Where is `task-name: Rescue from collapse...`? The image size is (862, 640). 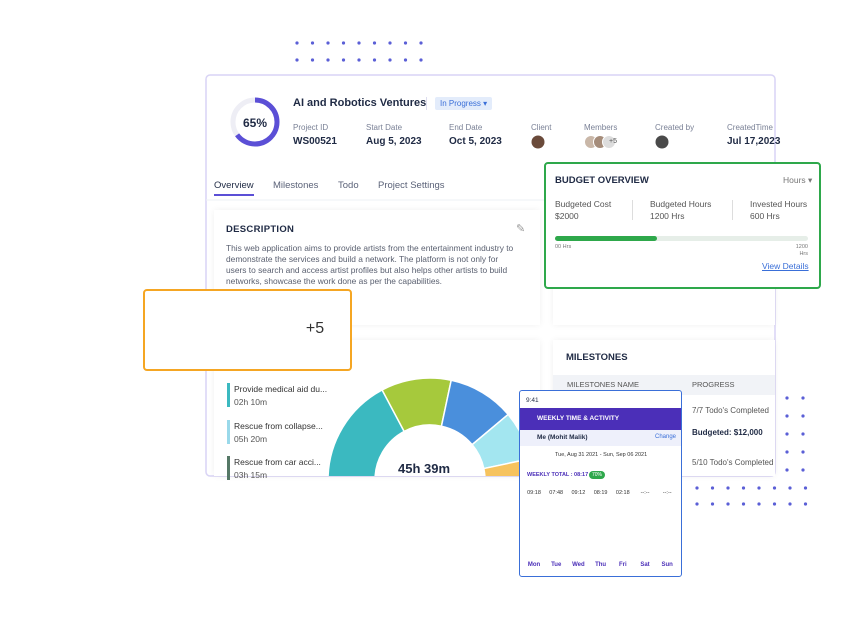 task-name: Rescue from collapse... is located at coordinates (278, 425).